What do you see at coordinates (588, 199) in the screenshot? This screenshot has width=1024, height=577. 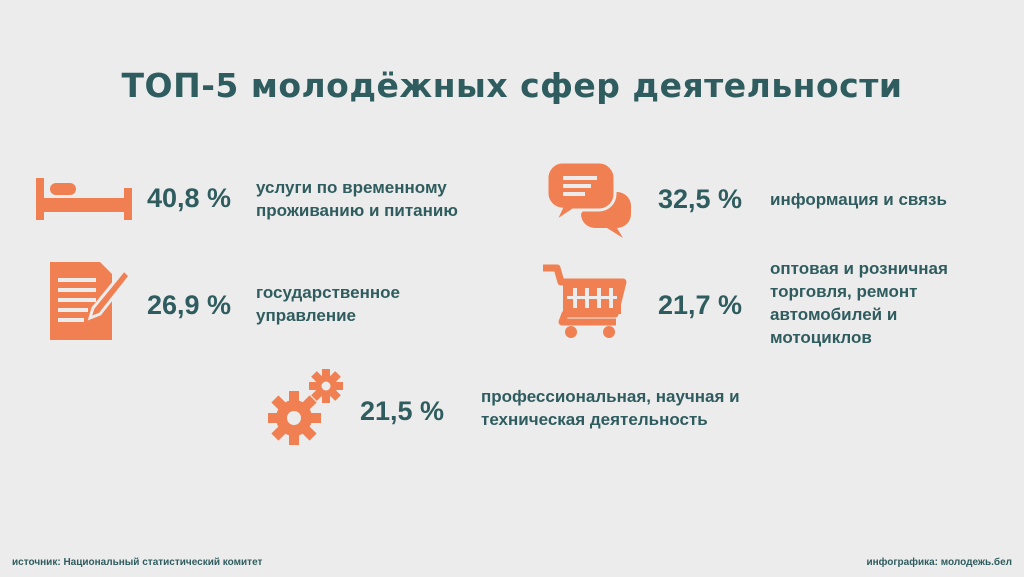 I see `chat-bubbles-icon` at bounding box center [588, 199].